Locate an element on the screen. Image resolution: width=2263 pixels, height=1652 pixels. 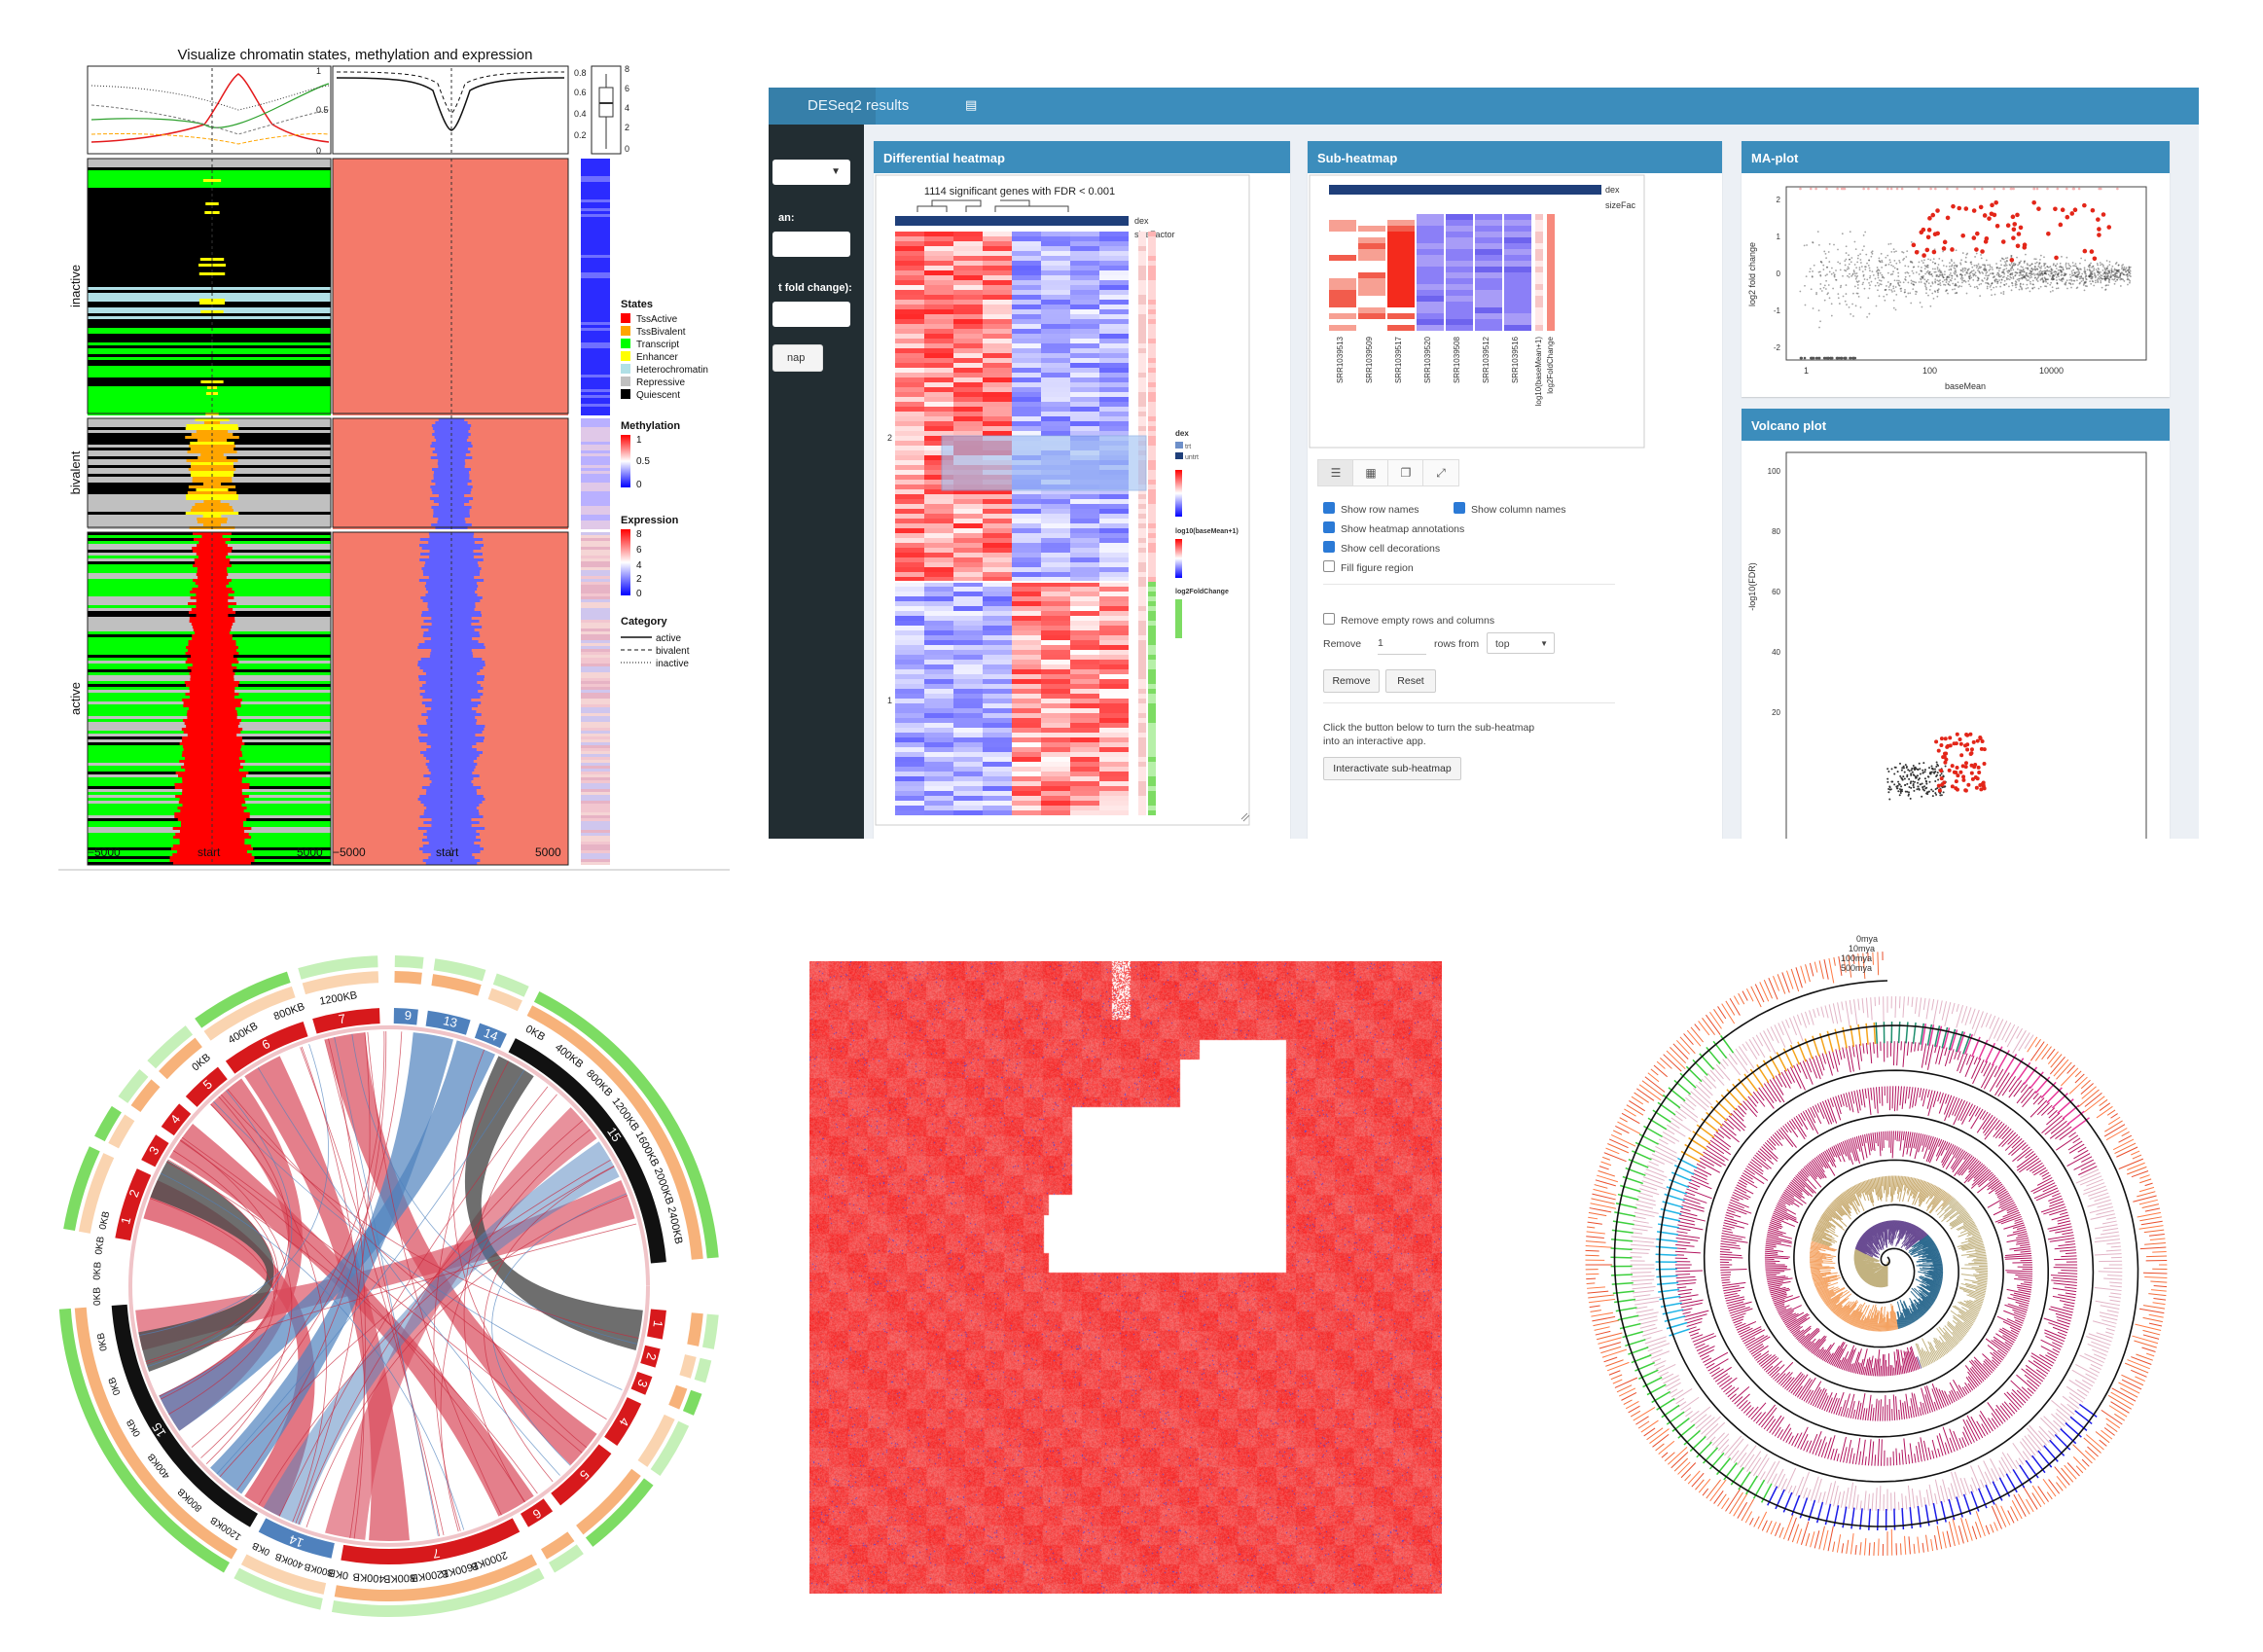
interactivate-sub-heatmap-button: Interactivate sub-heatmap is located at coordinates (1392, 768).